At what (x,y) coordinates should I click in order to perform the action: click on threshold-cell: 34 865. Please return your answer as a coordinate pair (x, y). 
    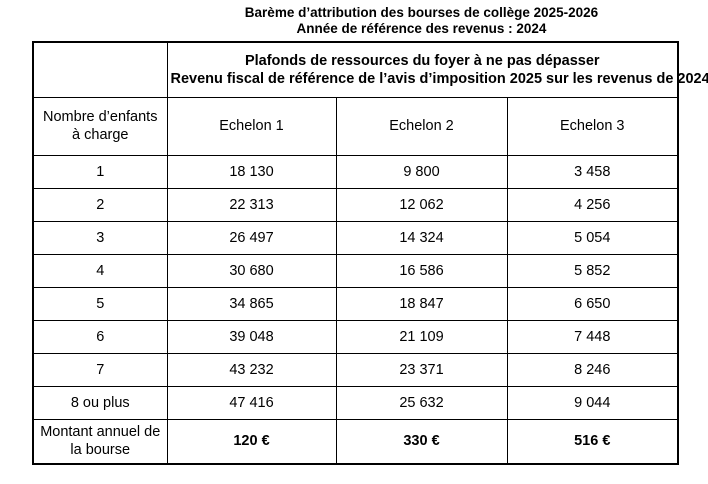
    Looking at the image, I should click on (251, 303).